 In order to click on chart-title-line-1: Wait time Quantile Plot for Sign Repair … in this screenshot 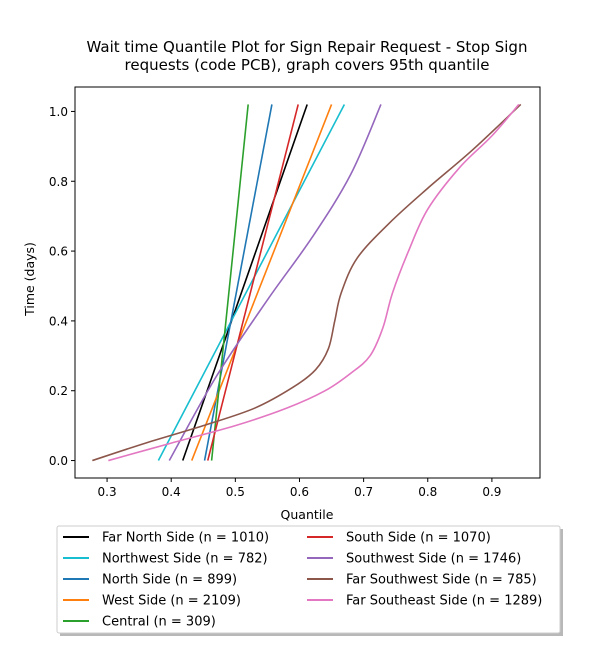, I will do `click(307, 47)`.